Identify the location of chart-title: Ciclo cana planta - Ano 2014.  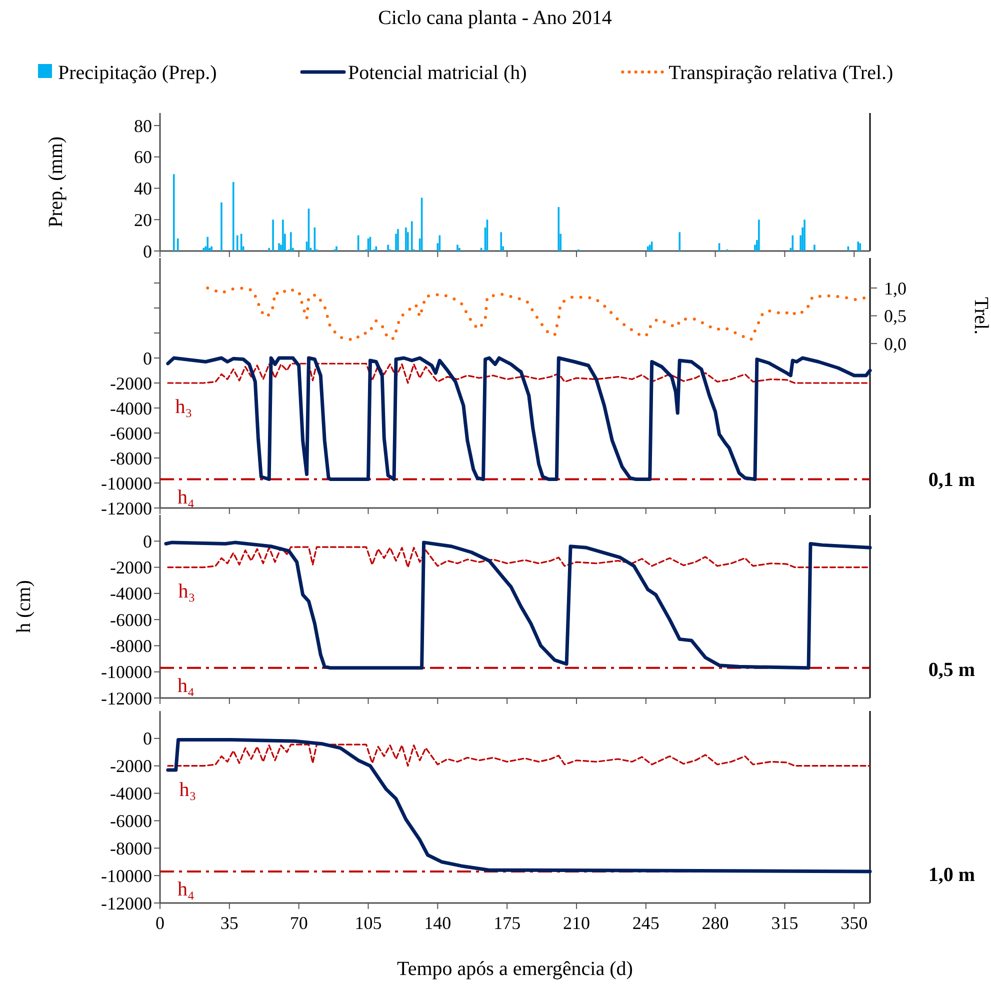
(495, 18).